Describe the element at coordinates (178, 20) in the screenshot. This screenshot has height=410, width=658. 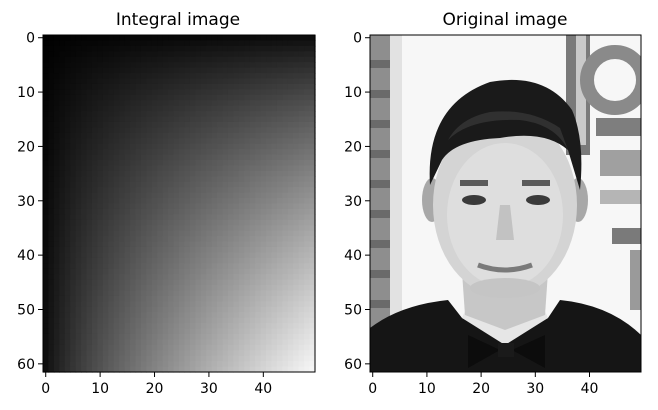
I see `integral-image-title: Integral image` at that location.